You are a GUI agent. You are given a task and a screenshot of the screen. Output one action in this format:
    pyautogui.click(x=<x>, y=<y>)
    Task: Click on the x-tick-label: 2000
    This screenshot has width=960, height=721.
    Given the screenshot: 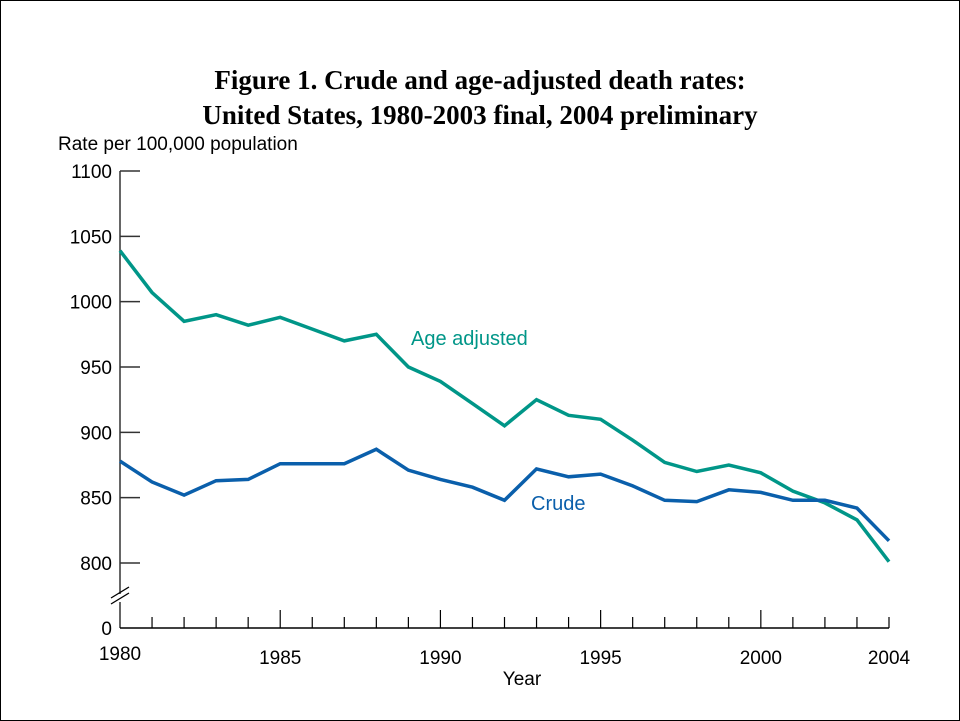 What is the action you would take?
    pyautogui.click(x=761, y=658)
    